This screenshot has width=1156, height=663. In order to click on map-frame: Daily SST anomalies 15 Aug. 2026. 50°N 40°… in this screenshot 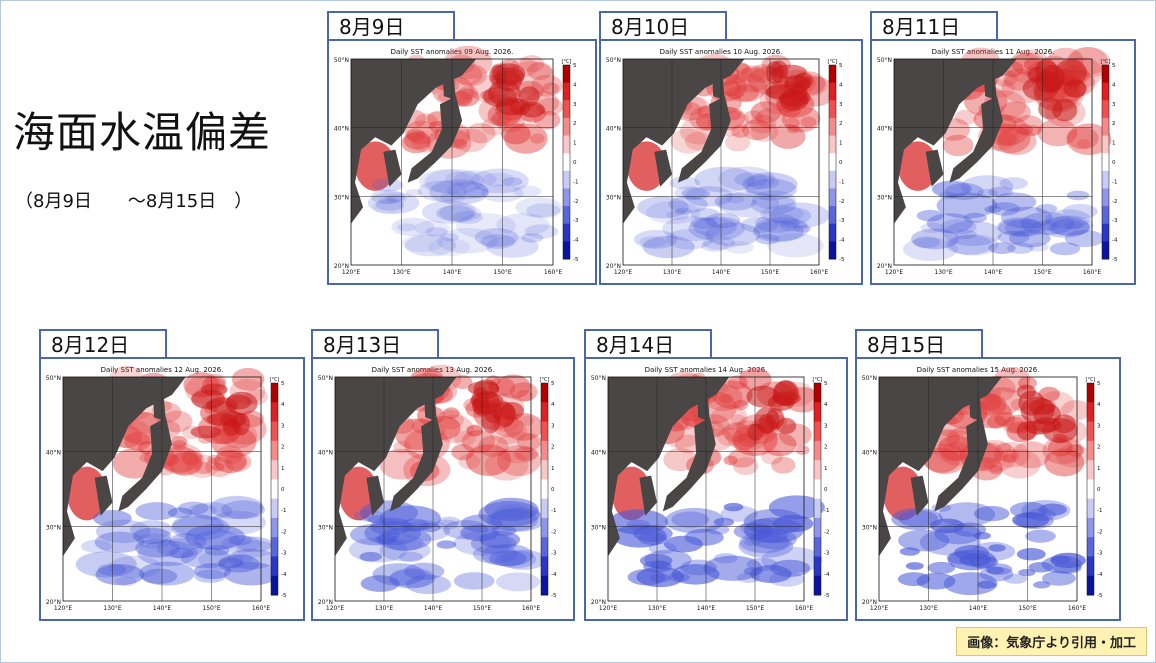, I will do `click(988, 489)`.